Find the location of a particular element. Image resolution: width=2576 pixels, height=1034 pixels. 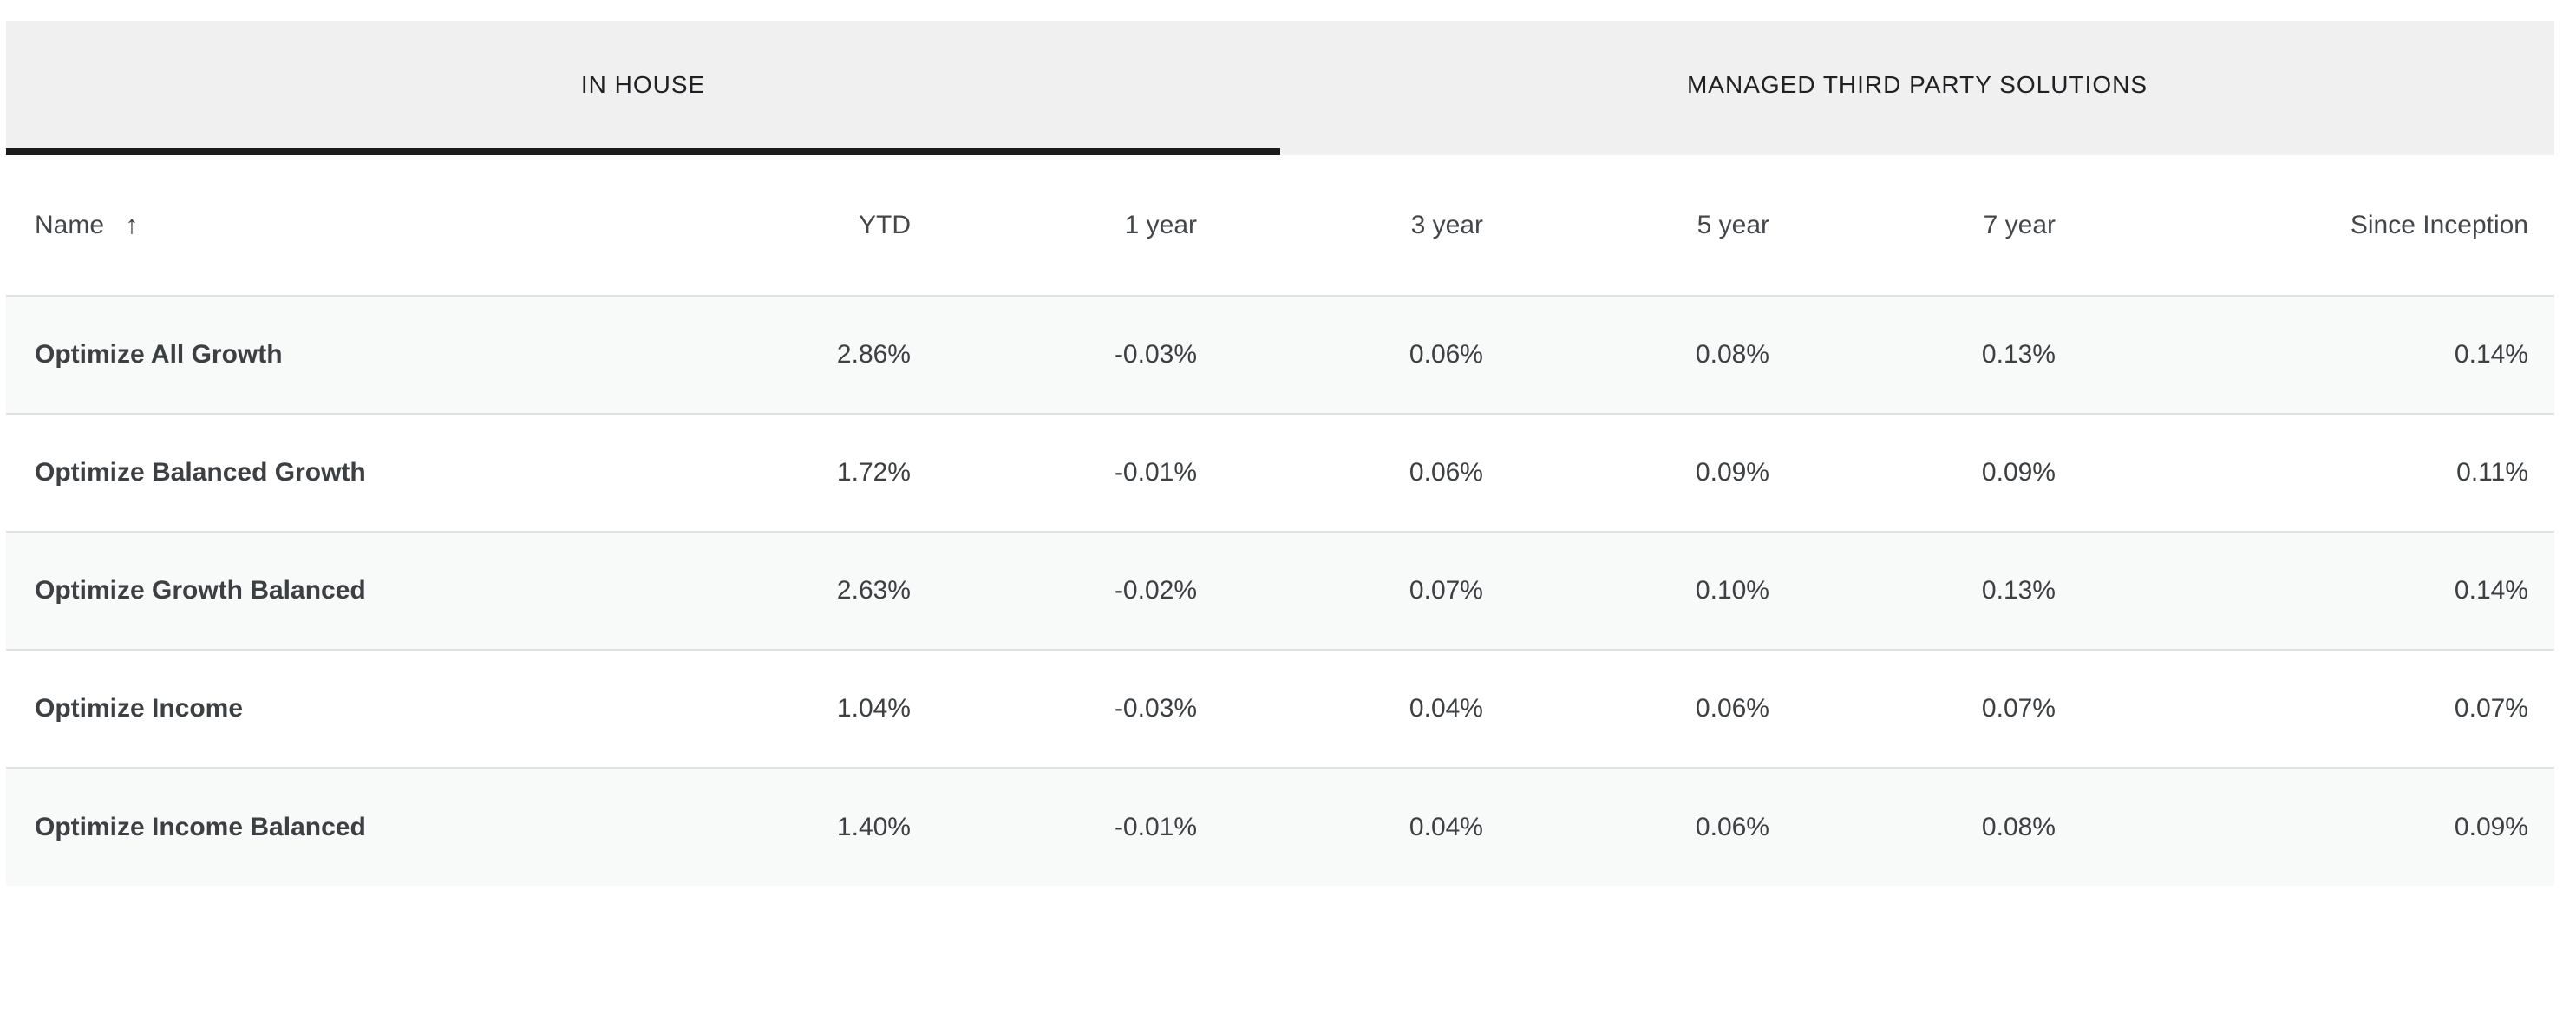

value-cell: 2.86% is located at coordinates (873, 354).